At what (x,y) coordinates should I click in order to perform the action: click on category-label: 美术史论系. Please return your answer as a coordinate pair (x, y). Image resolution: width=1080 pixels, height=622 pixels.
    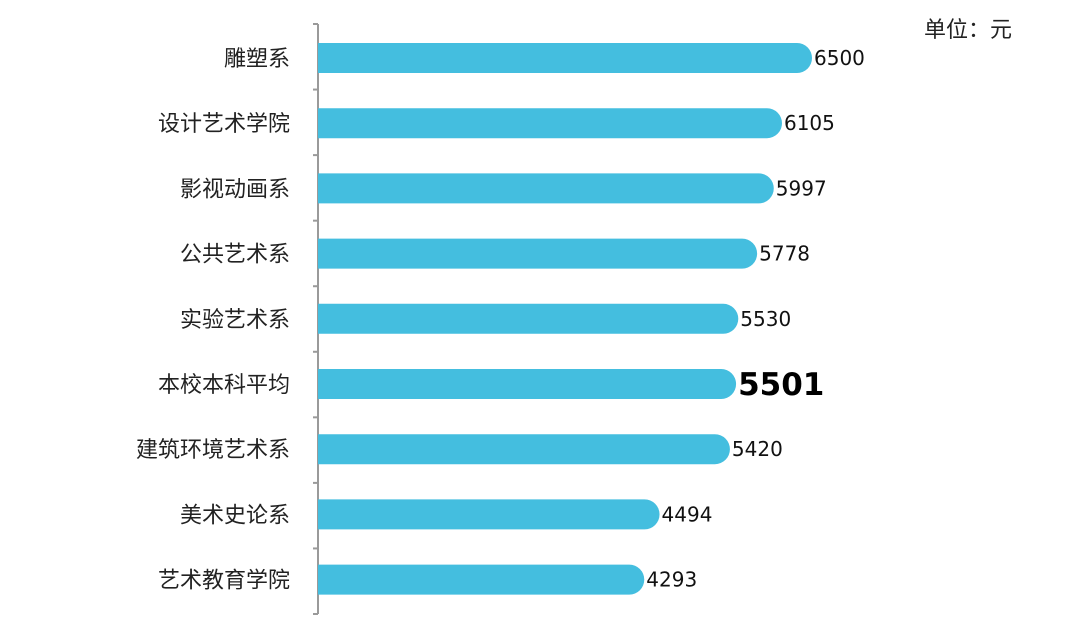
    Looking at the image, I should click on (235, 515).